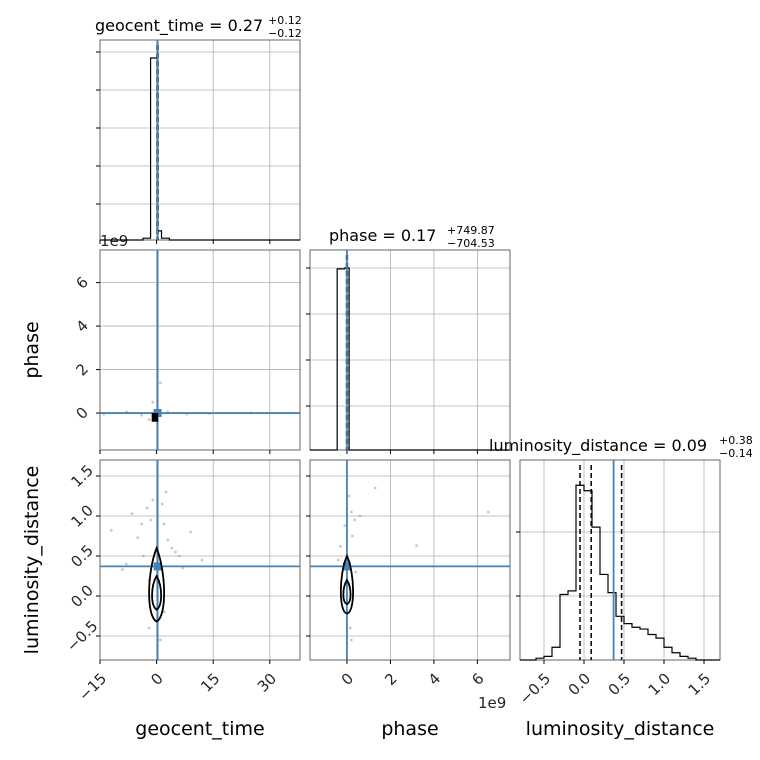 This screenshot has width=760, height=760. Describe the element at coordinates (285, 20) in the screenshot. I see `title-geocent-time-plus: +0.12` at that location.